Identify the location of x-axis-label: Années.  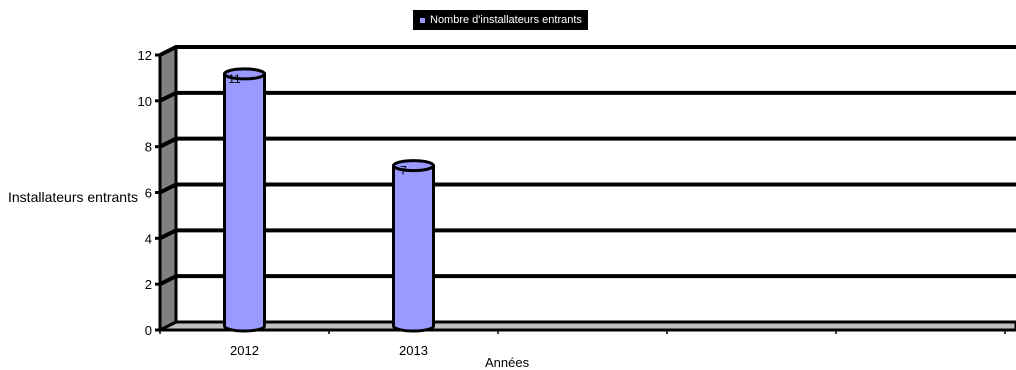
(507, 362).